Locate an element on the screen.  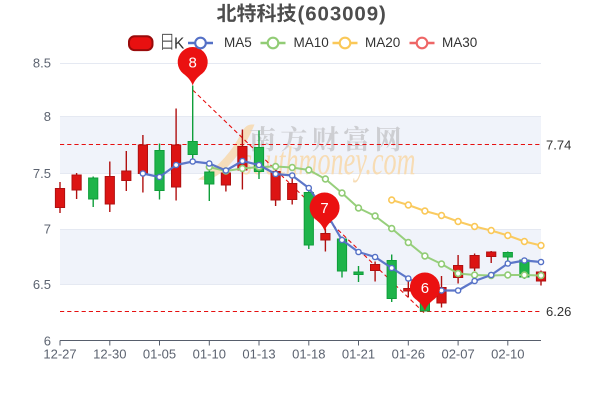
svg-text: MA10 is located at coordinates (311, 42).